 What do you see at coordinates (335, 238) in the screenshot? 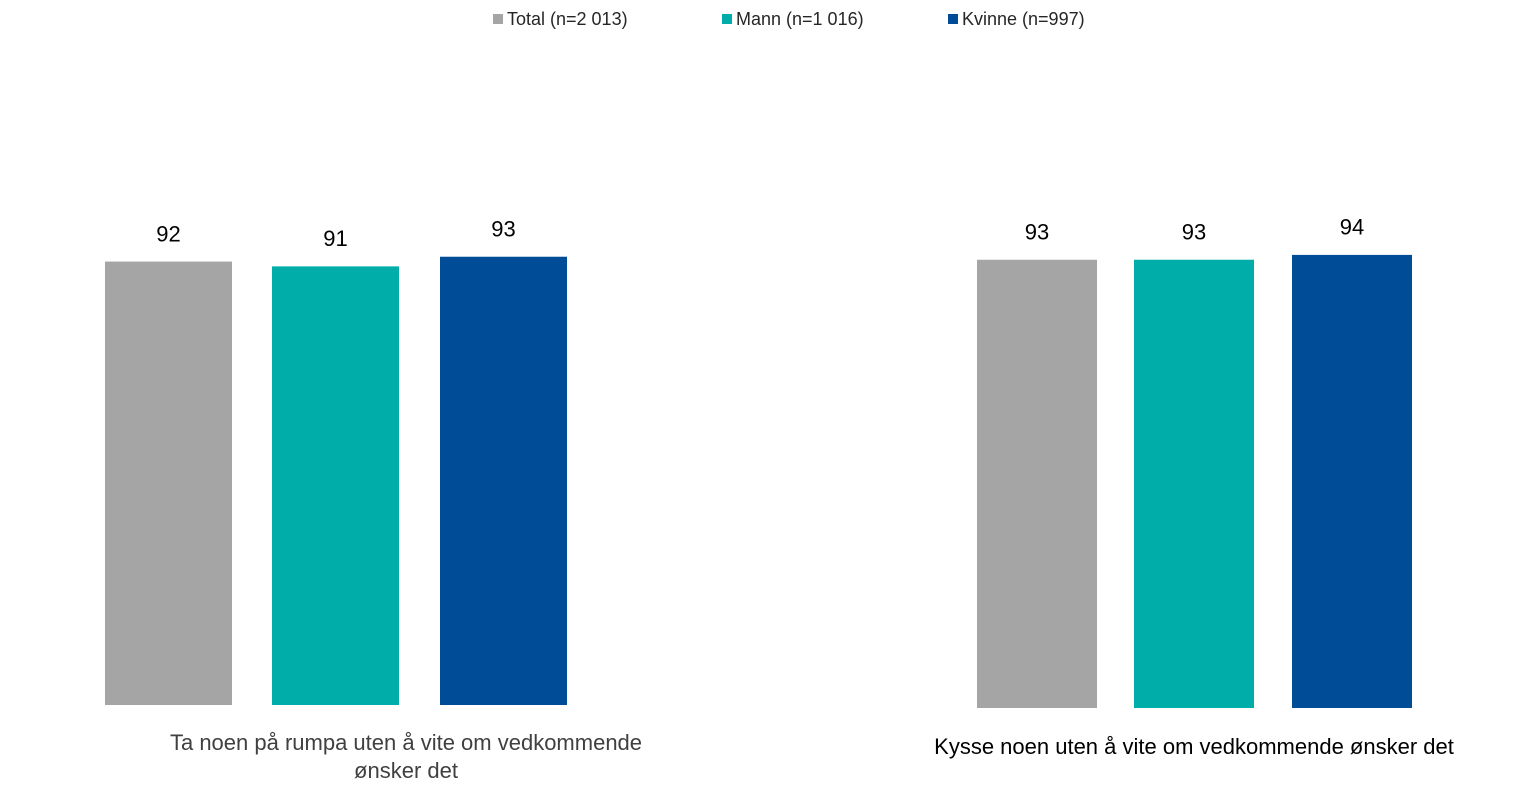
I see `value-label: 91` at bounding box center [335, 238].